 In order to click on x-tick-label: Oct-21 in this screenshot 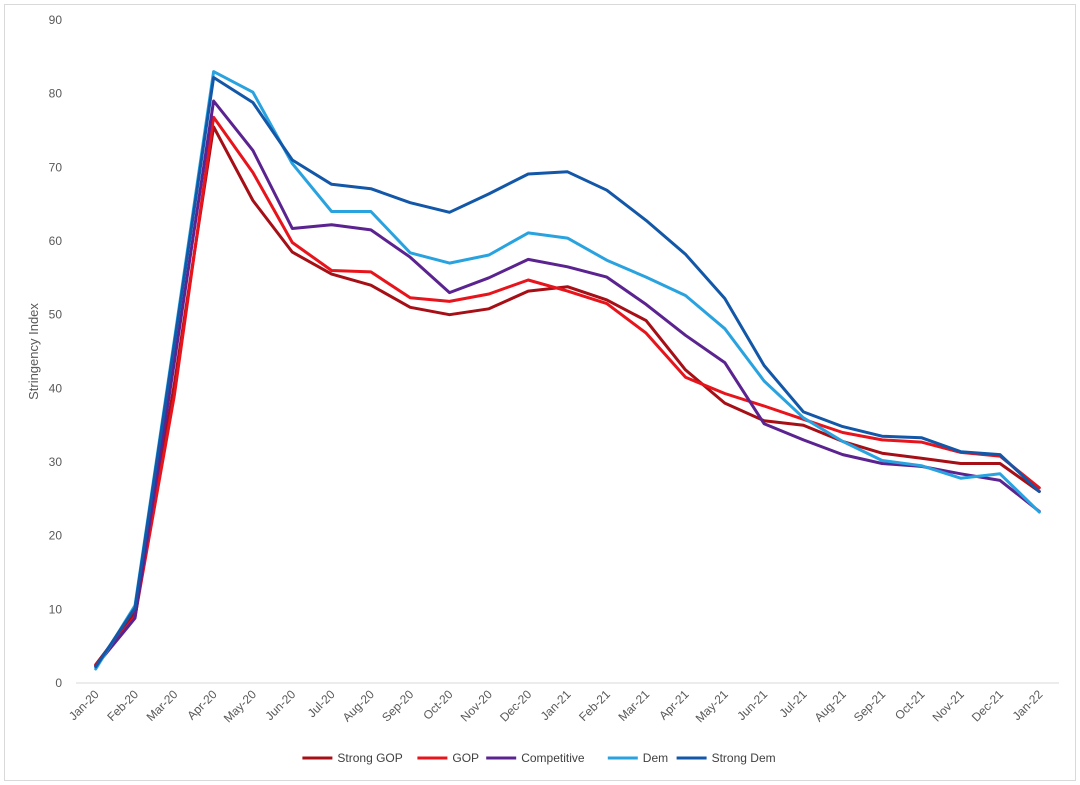, I will do `click(910, 705)`.